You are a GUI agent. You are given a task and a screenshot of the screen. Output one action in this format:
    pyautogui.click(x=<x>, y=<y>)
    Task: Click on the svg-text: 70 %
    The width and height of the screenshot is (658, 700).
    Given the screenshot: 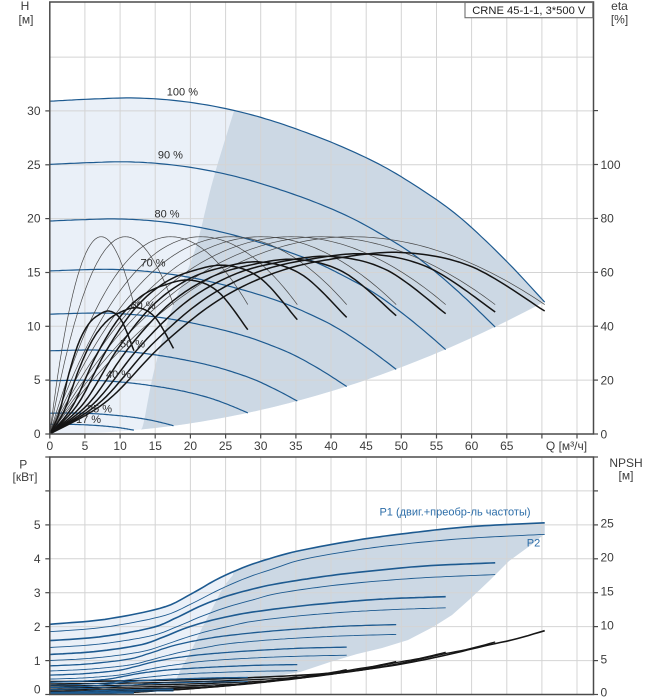 What is the action you would take?
    pyautogui.click(x=152, y=264)
    